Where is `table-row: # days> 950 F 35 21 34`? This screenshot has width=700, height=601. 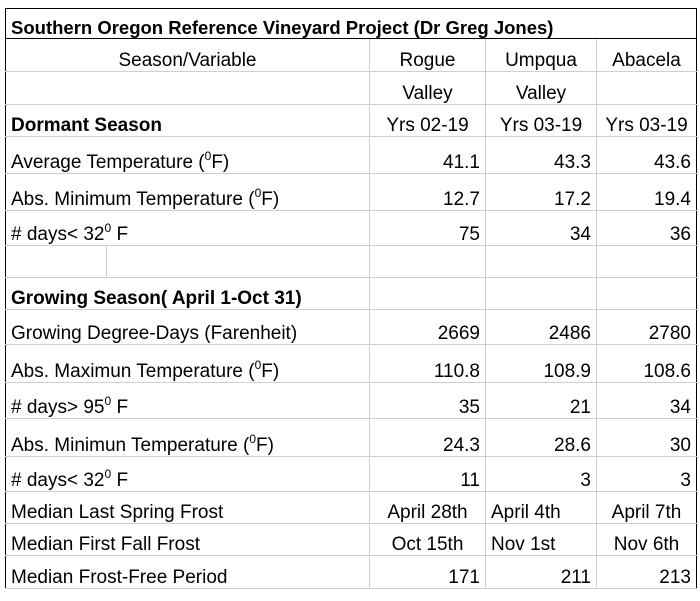
table-row: # days> 950 F 35 21 34 is located at coordinates (351, 400).